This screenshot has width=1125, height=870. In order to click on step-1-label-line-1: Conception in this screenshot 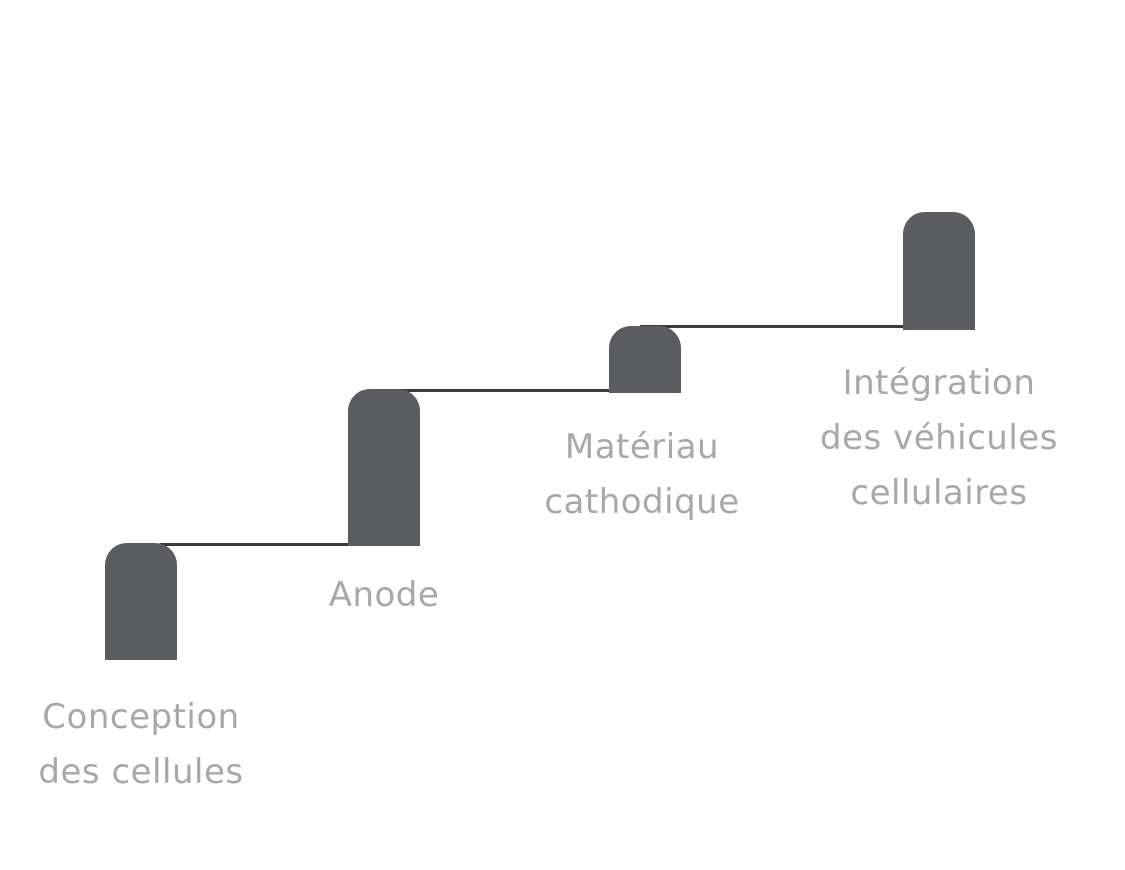, I will do `click(141, 717)`.